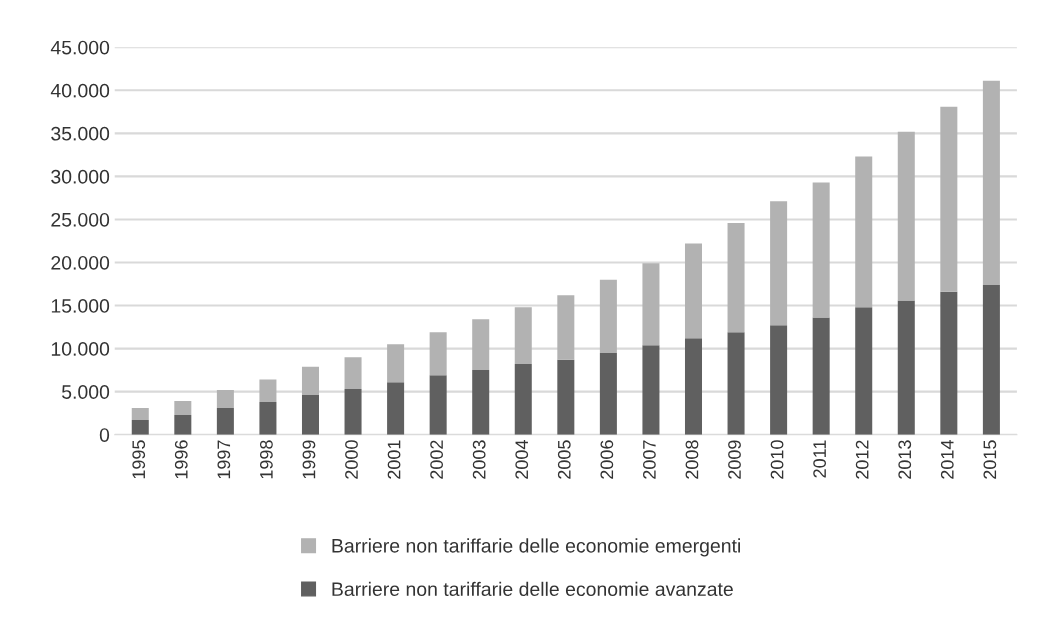 This screenshot has height=630, width=1043. What do you see at coordinates (990, 459) in the screenshot?
I see `x-tick-label: 2015` at bounding box center [990, 459].